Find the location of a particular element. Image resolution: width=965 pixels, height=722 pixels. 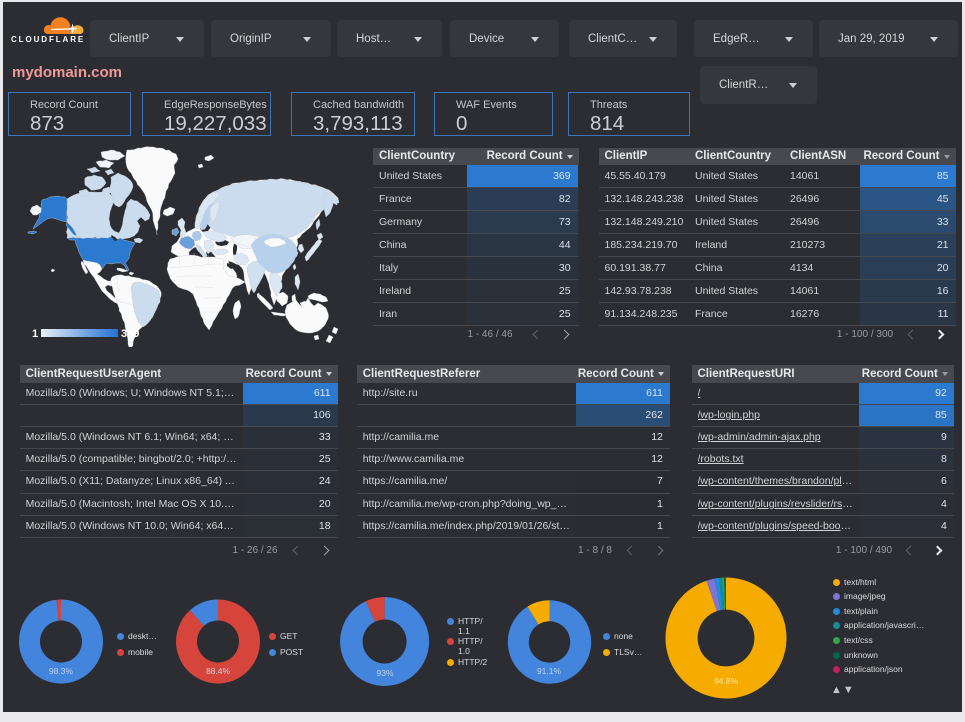

svg-text: 1 is located at coordinates (35, 334).